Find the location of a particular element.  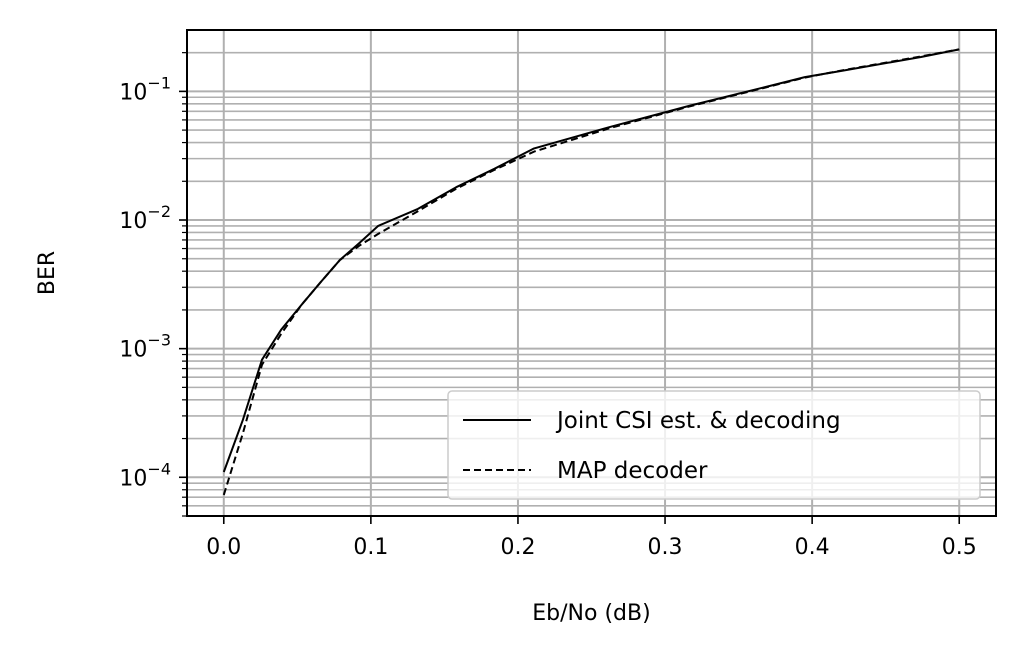

legend-box is located at coordinates (714, 445).